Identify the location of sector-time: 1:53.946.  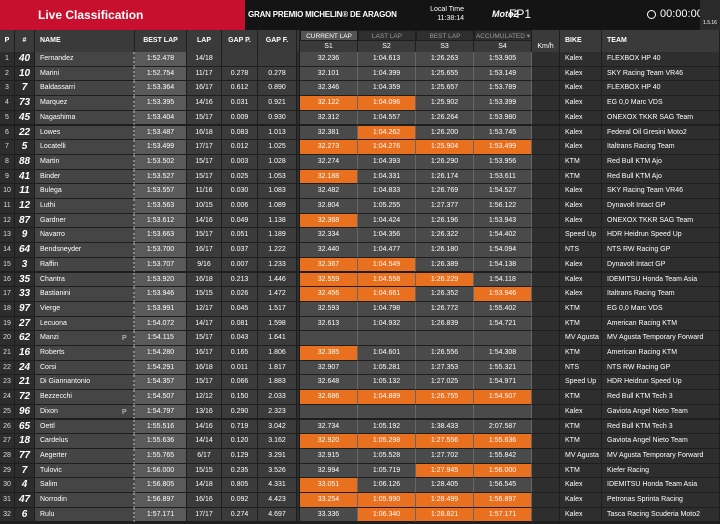
(503, 294).